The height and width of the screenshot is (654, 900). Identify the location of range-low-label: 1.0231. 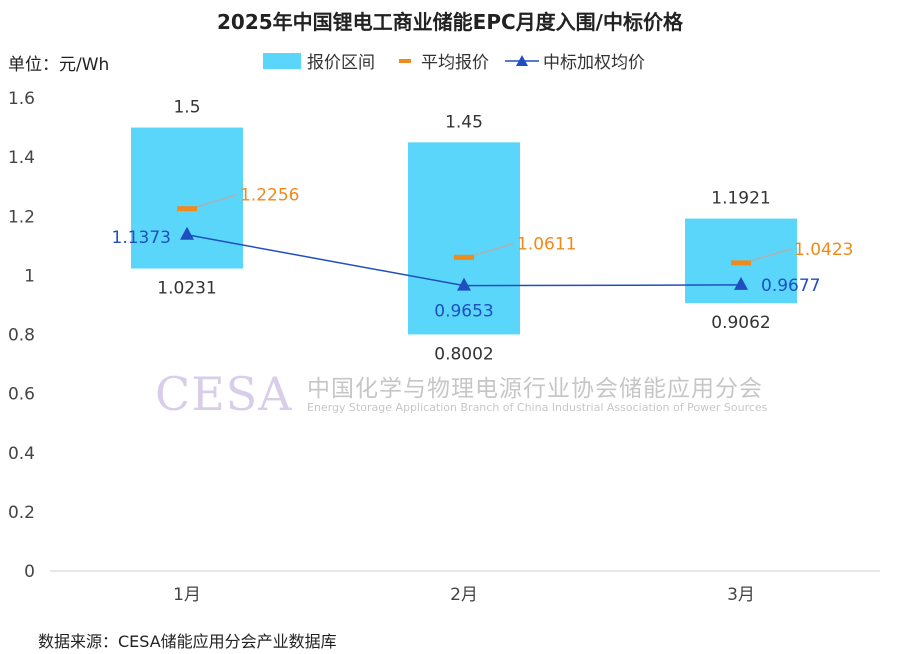
(186, 289).